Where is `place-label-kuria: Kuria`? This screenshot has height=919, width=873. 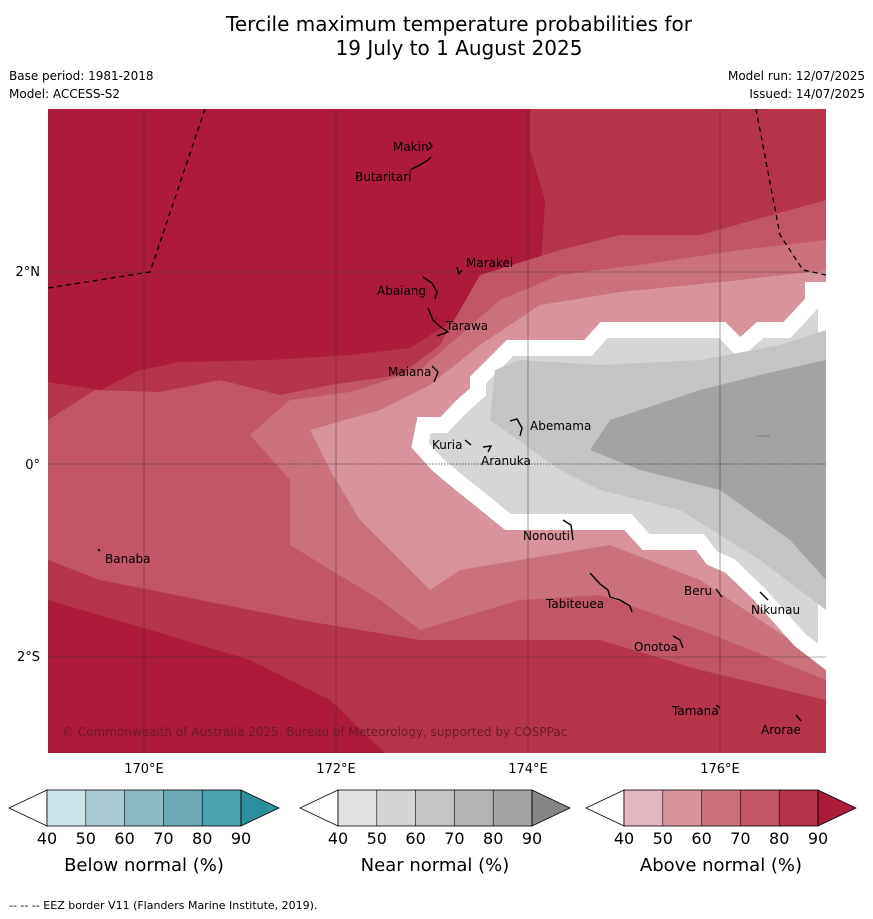 place-label-kuria: Kuria is located at coordinates (447, 445).